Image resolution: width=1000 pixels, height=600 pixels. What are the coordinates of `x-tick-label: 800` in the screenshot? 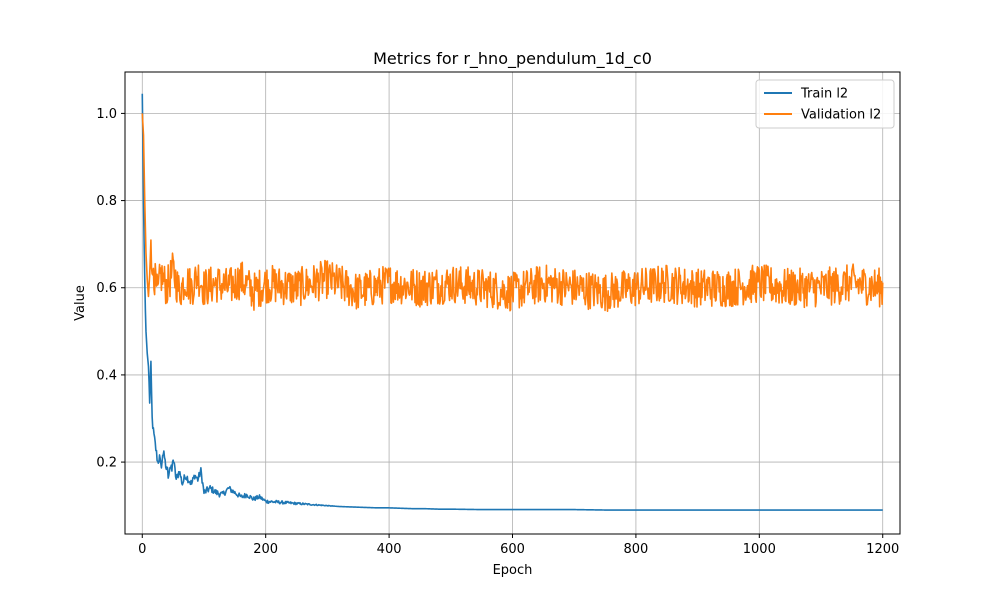 It's located at (635, 549).